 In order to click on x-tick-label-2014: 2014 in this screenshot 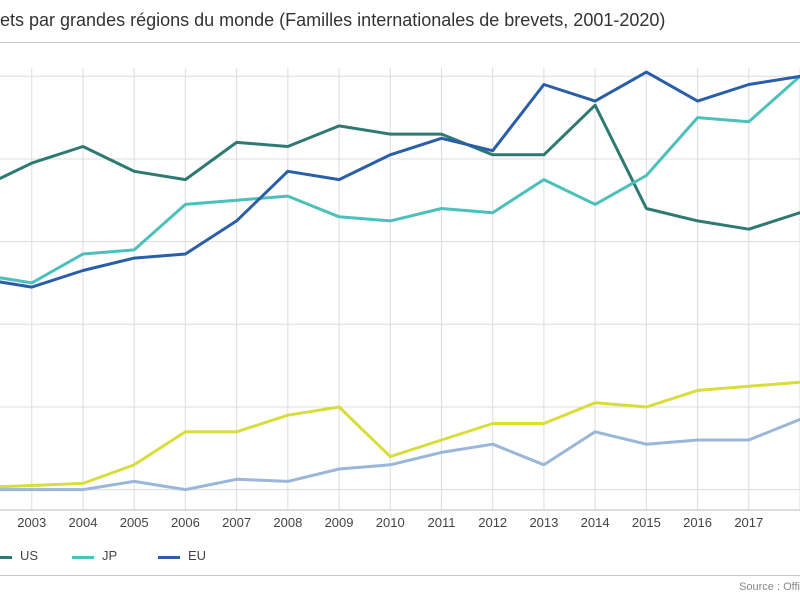, I will do `click(595, 522)`.